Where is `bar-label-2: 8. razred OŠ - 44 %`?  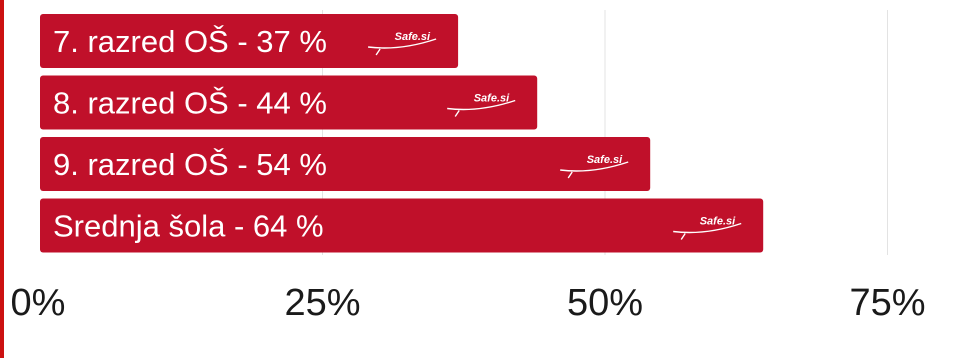
bar-label-2: 8. razred OŠ - 44 % is located at coordinates (190, 103).